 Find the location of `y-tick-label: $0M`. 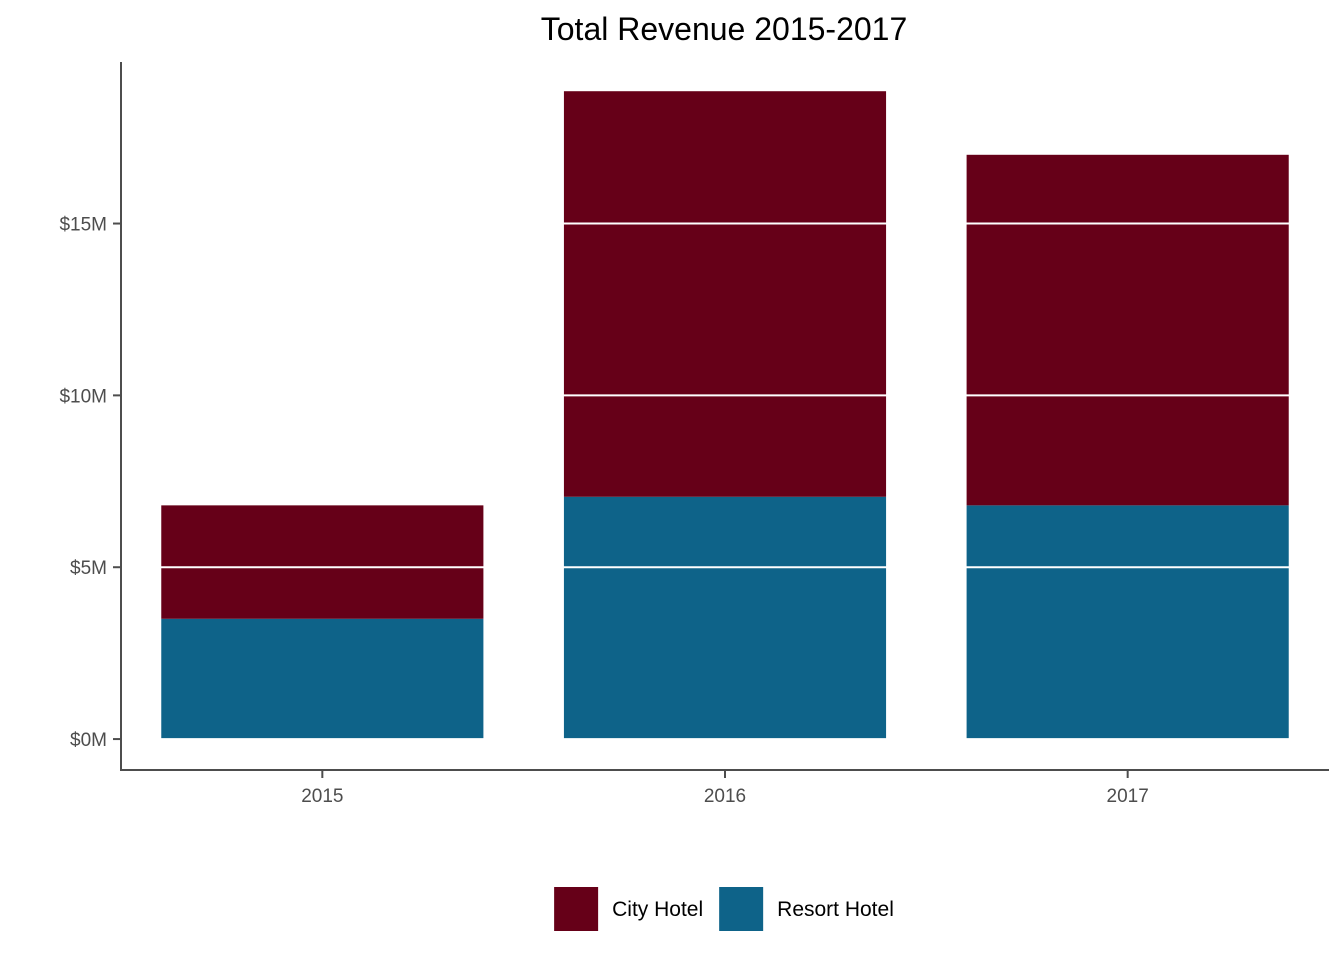

y-tick-label: $0M is located at coordinates (88, 740).